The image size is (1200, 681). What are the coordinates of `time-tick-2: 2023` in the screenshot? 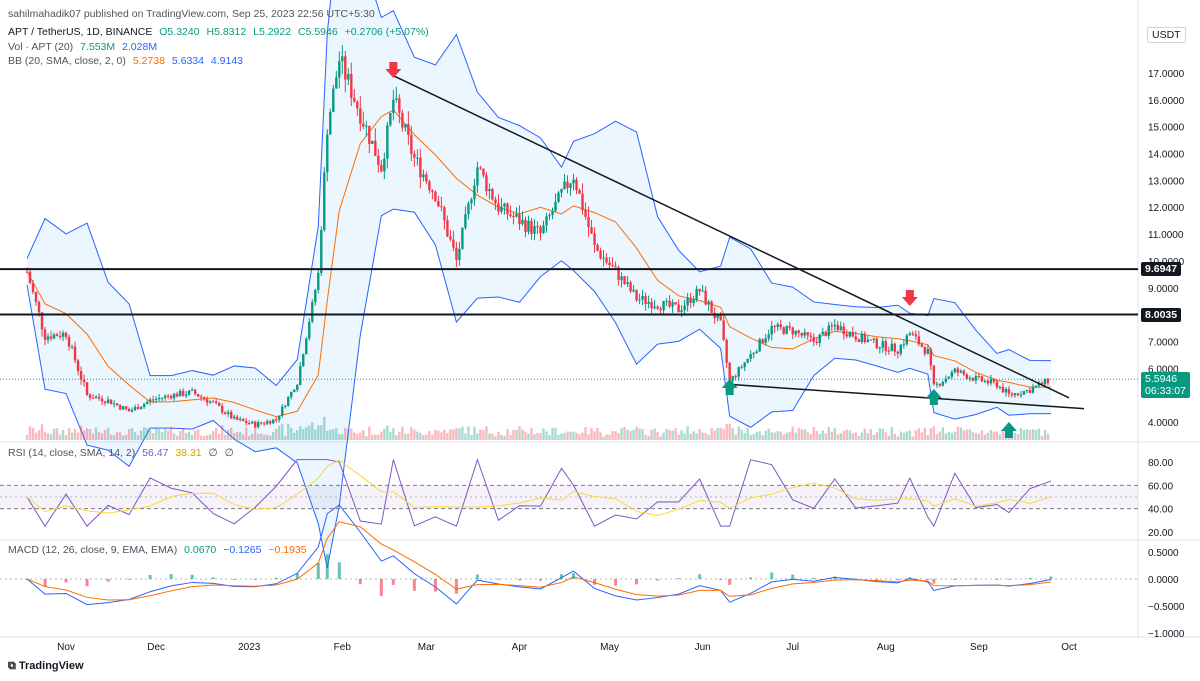 It's located at (249, 647).